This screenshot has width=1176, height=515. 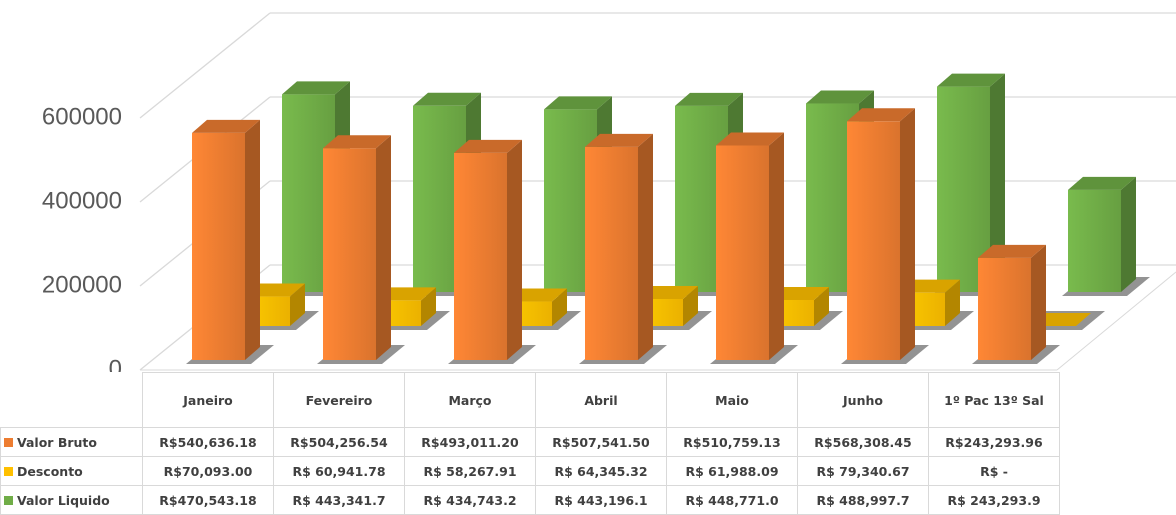 I want to click on legend-label: Desconto, so click(x=50, y=471).